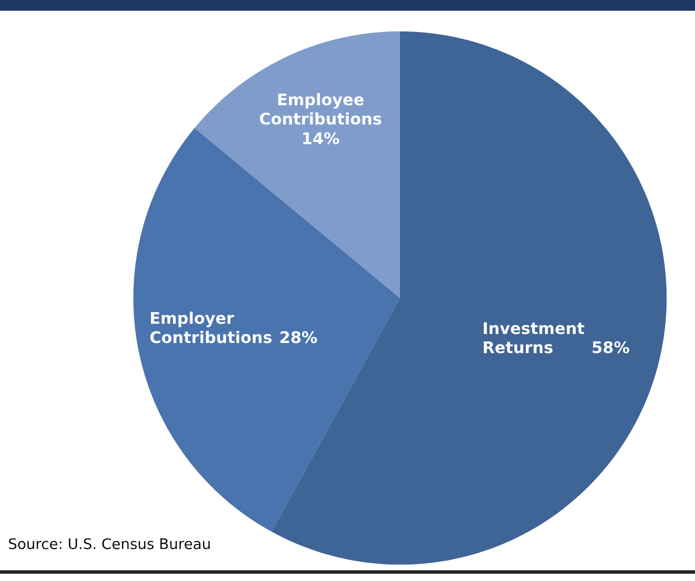  Describe the element at coordinates (611, 347) in the screenshot. I see `data-label: 58%` at that location.